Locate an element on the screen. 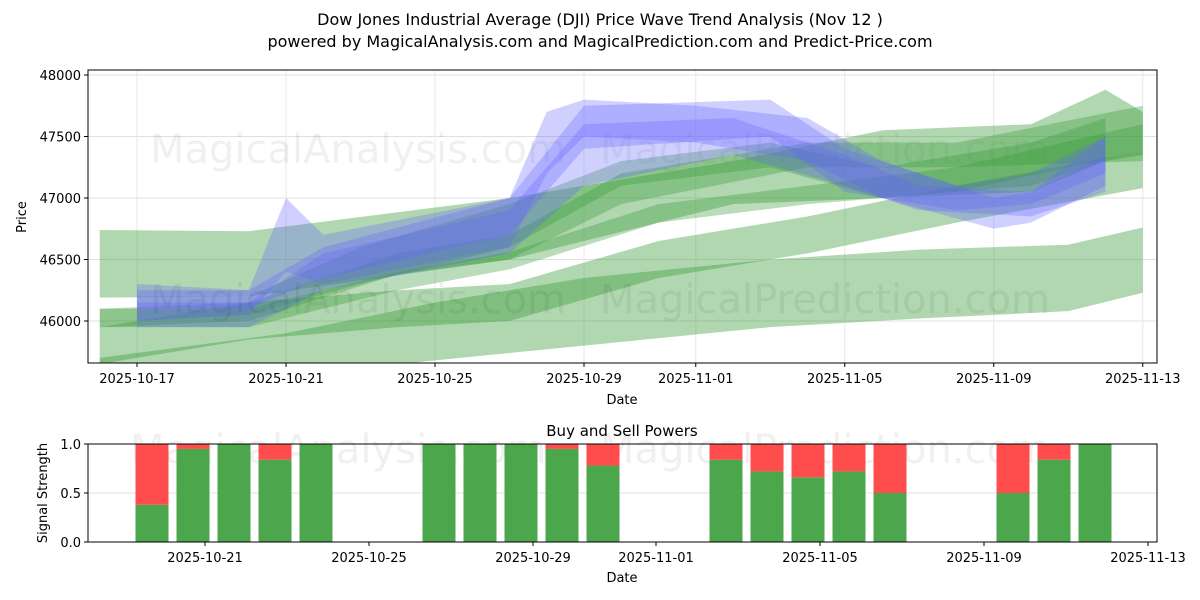 This screenshot has height=600, width=1200. y-tick-label: 0.5 is located at coordinates (70, 494).